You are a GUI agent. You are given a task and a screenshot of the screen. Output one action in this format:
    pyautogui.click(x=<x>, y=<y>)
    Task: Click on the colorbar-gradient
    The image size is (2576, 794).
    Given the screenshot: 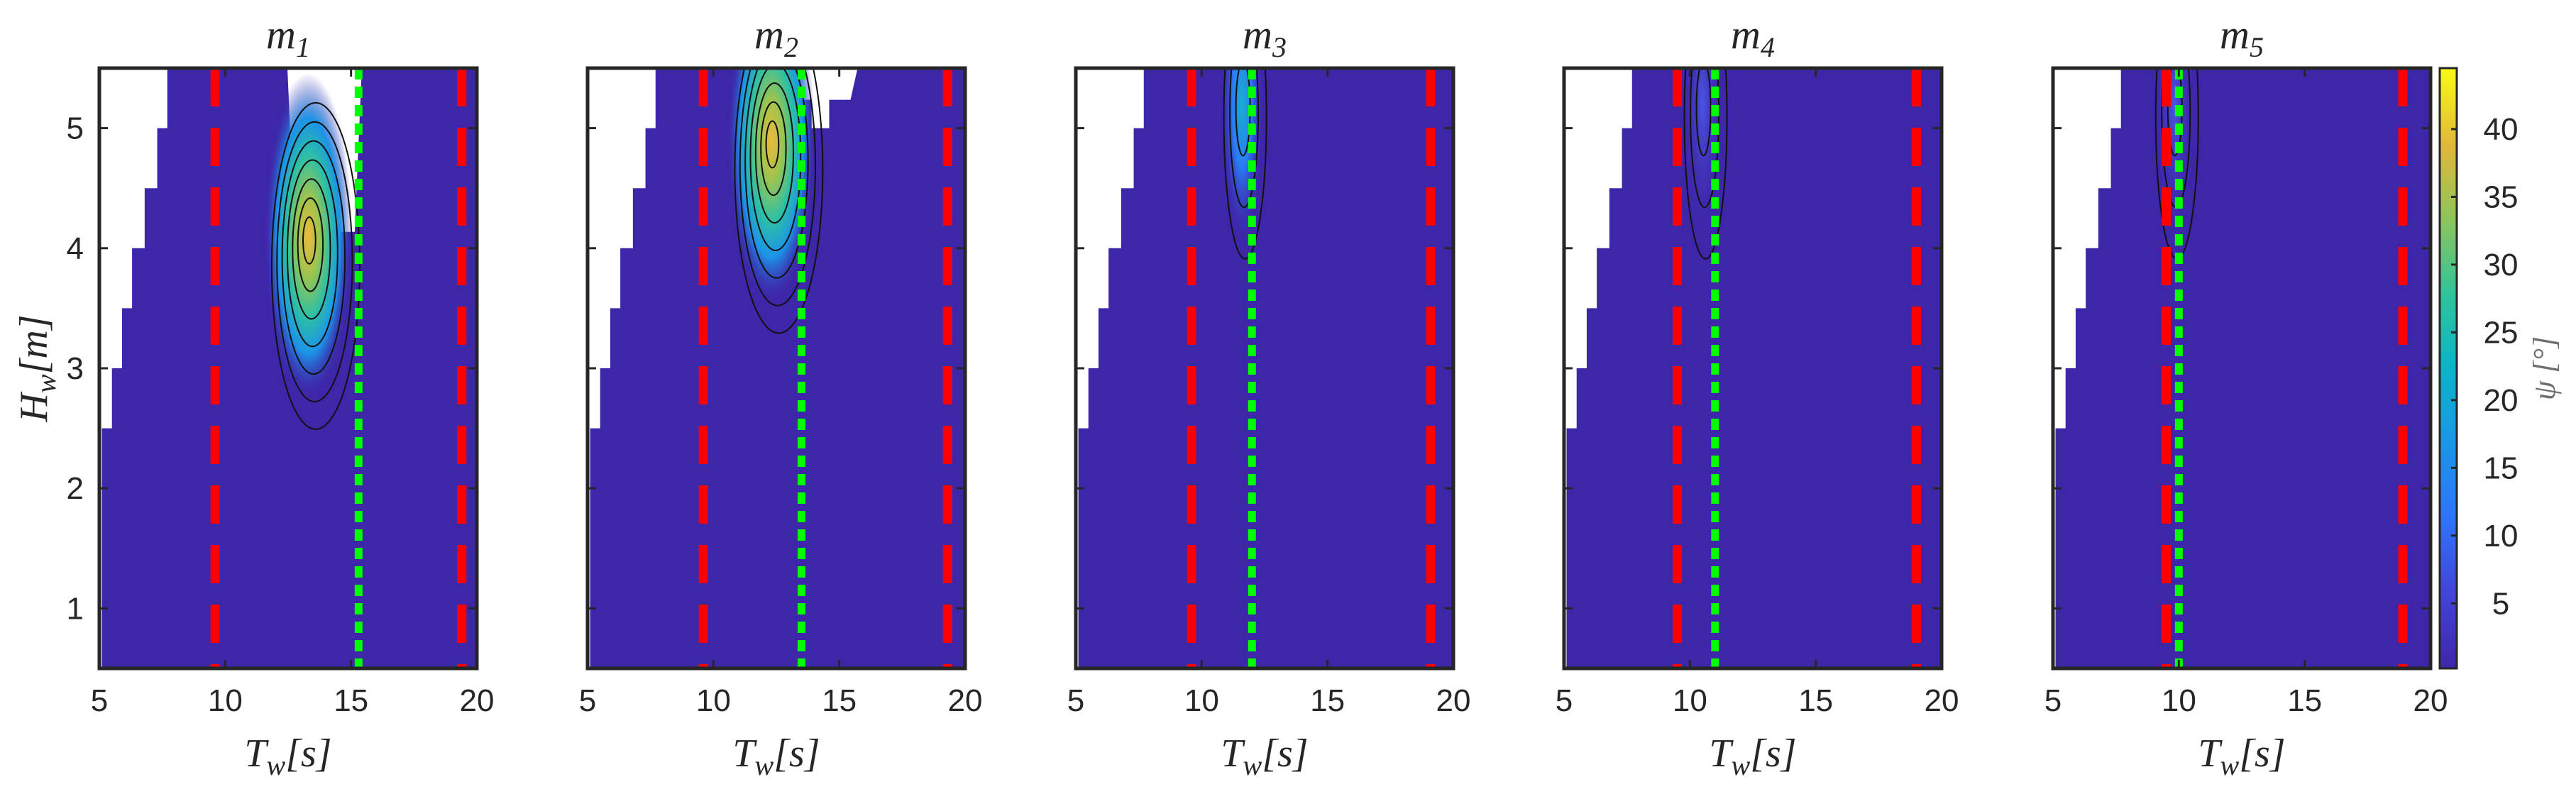 What is the action you would take?
    pyautogui.click(x=2448, y=368)
    